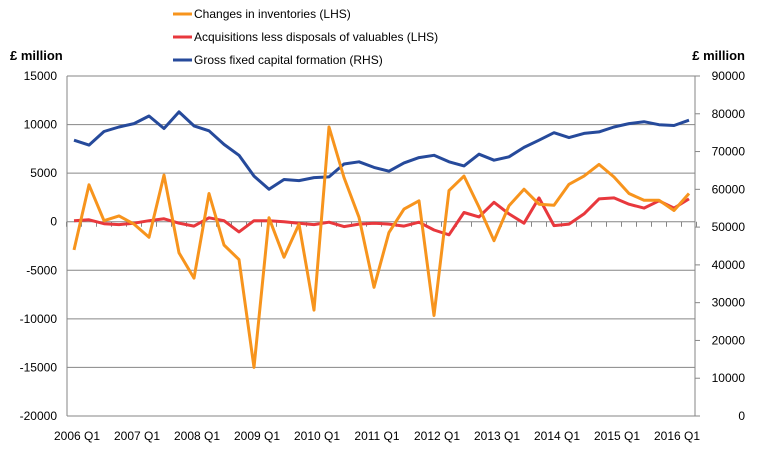 The width and height of the screenshot is (759, 462). I want to click on left-tick-label: -15000, so click(39, 367).